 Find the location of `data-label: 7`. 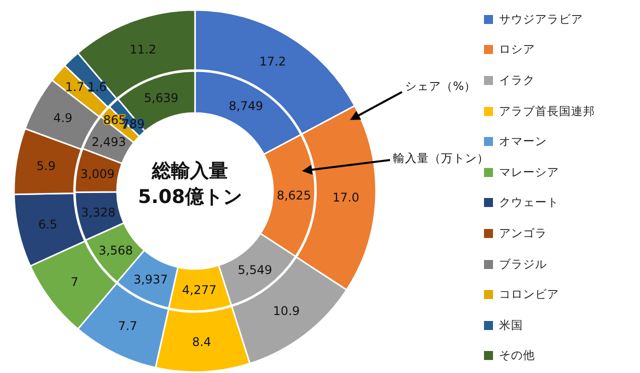

data-label: 7 is located at coordinates (74, 282).